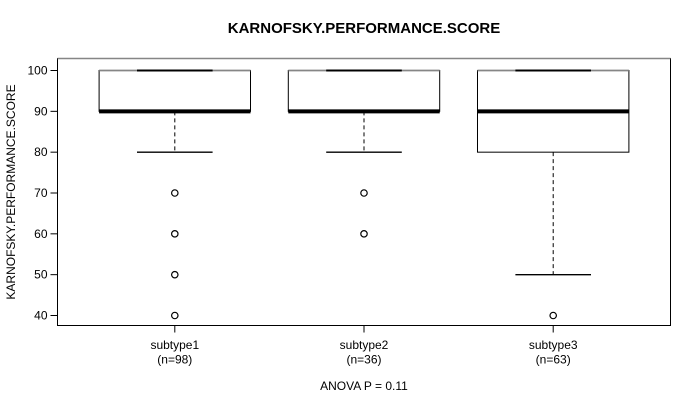  What do you see at coordinates (553, 360) in the screenshot?
I see `x-tick-count-label: (n=63)` at bounding box center [553, 360].